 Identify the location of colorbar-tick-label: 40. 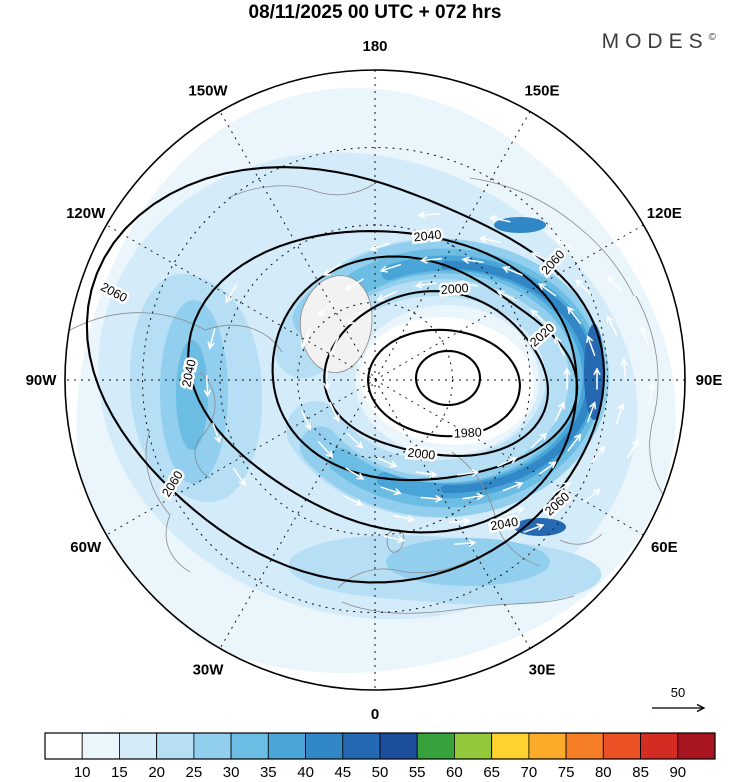
(305, 772).